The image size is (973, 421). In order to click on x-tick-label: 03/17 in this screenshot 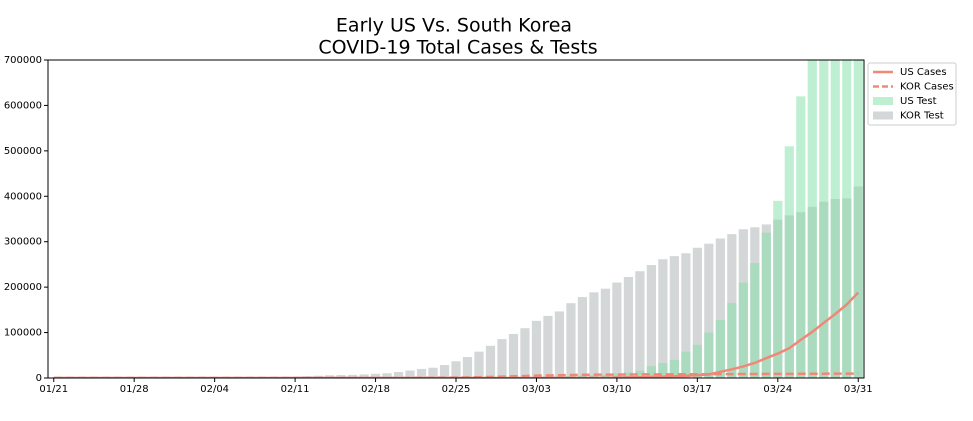, I will do `click(697, 389)`.